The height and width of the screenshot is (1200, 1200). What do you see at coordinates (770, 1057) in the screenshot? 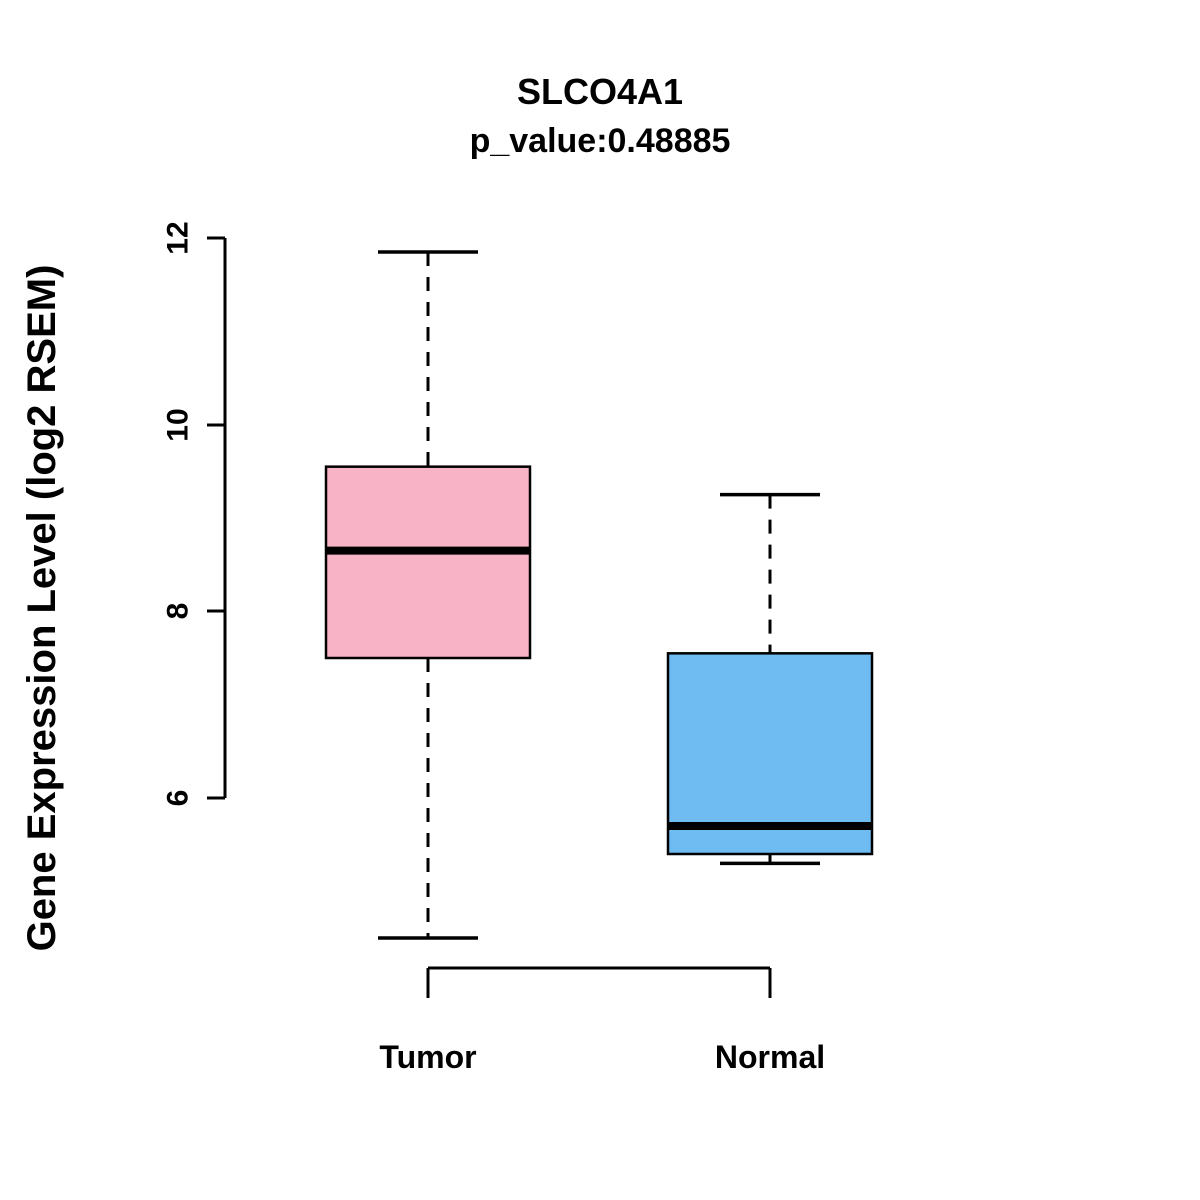
I see `x-category-label-normal: Normal` at bounding box center [770, 1057].